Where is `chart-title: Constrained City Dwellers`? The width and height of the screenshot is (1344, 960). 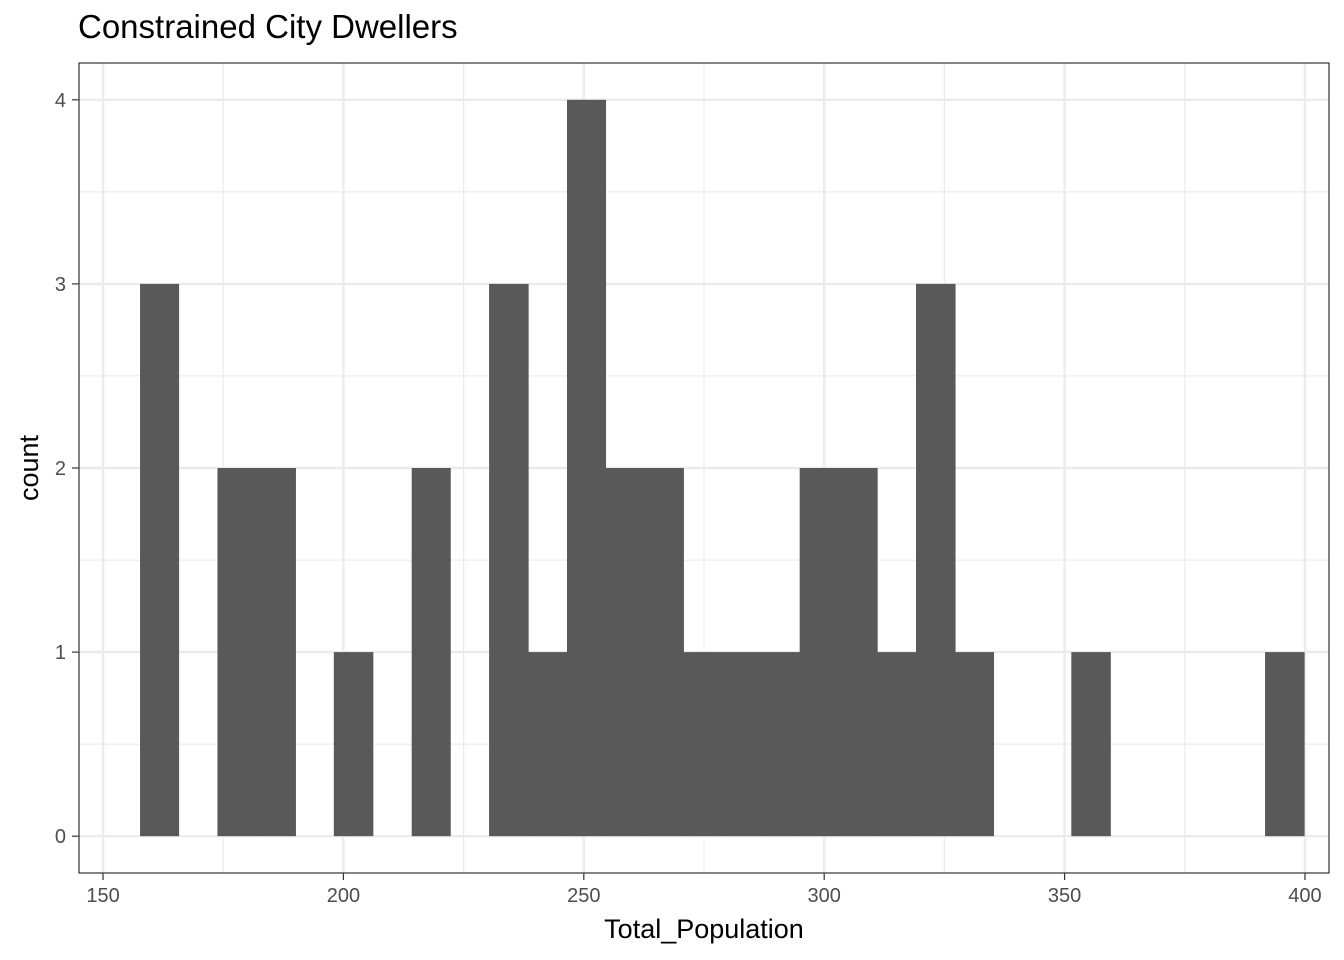 chart-title: Constrained City Dwellers is located at coordinates (268, 26).